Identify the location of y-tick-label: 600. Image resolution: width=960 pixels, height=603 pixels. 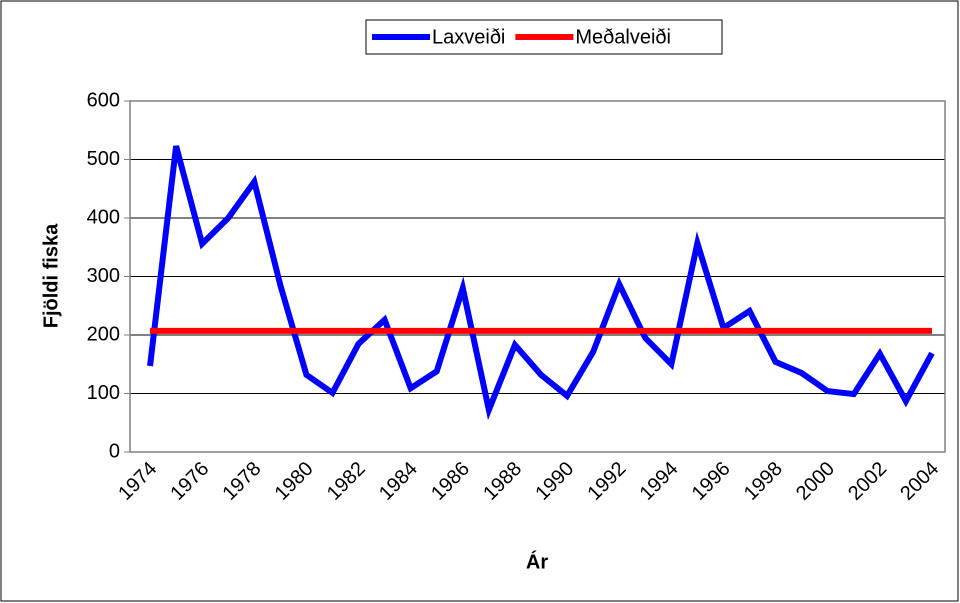
(103, 100).